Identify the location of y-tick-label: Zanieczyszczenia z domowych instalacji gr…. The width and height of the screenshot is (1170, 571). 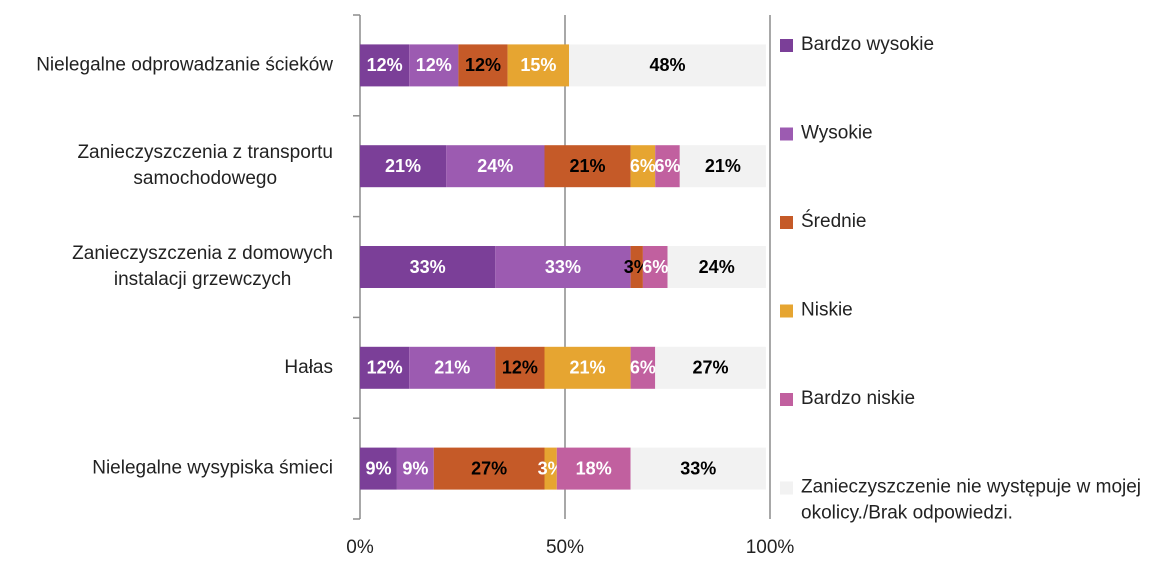
(202, 266).